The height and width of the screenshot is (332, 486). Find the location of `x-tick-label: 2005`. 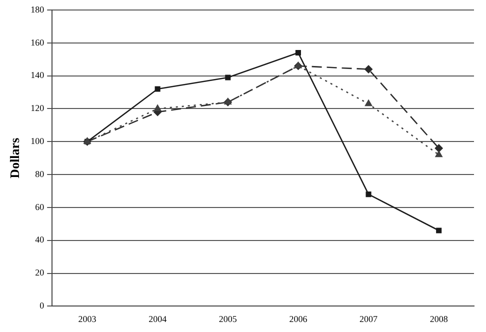

x-tick-label: 2005 is located at coordinates (228, 319).